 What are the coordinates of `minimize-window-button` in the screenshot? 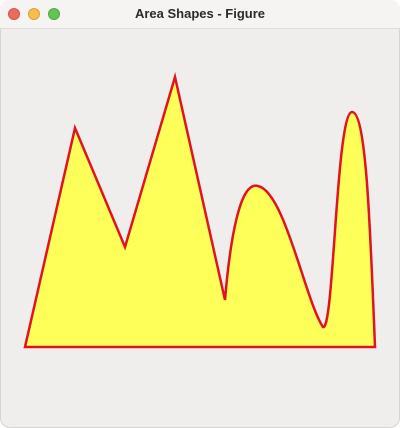 It's located at (34, 14).